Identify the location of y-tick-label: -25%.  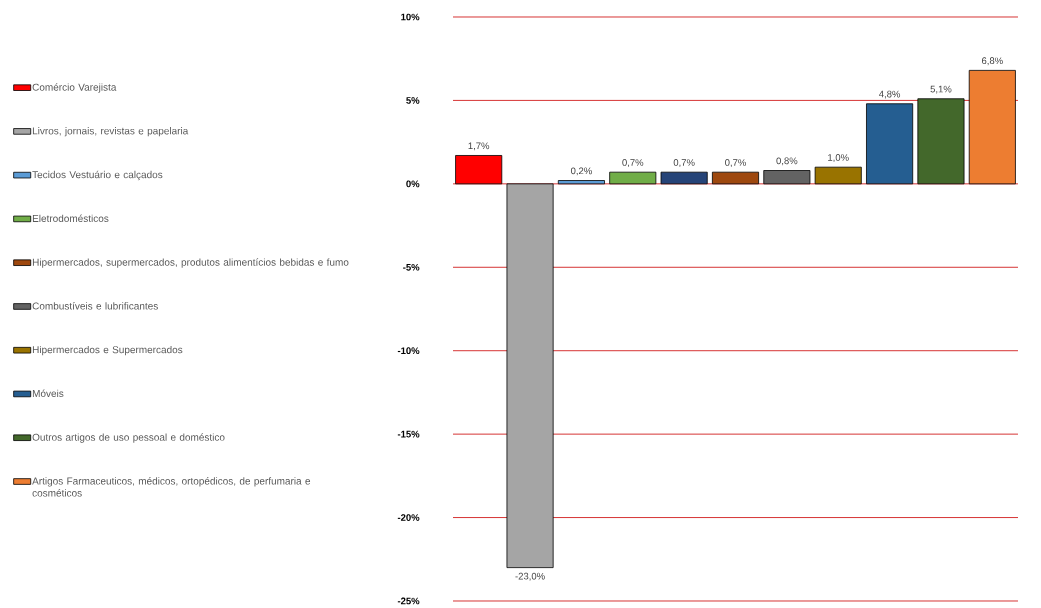
(408, 601).